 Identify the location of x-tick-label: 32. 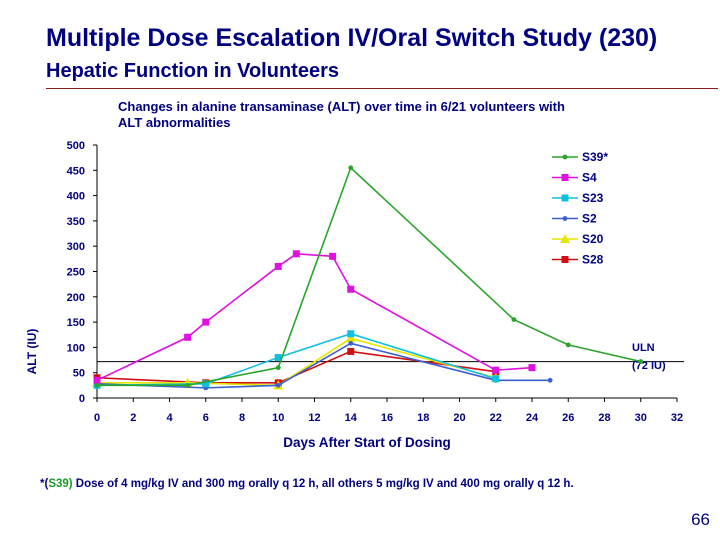
(677, 418).